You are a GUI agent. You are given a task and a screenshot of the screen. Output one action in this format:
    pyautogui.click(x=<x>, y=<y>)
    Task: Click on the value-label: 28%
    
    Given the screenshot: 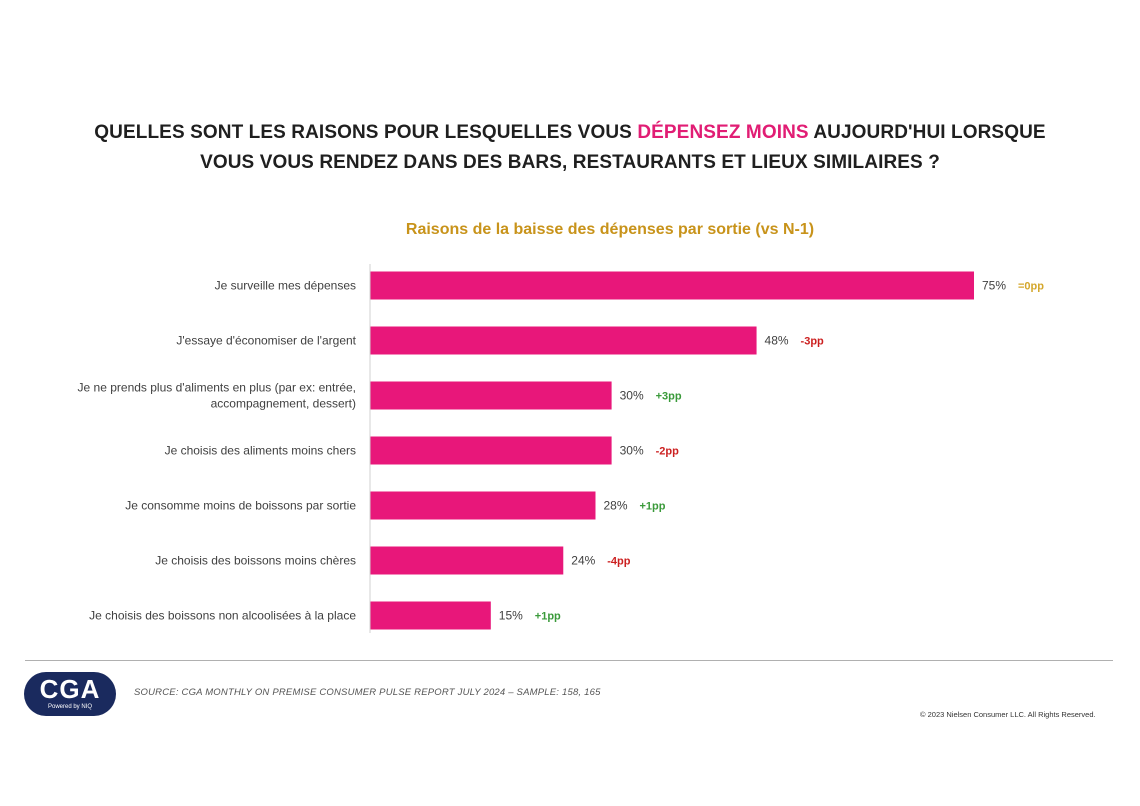 What is the action you would take?
    pyautogui.click(x=615, y=506)
    